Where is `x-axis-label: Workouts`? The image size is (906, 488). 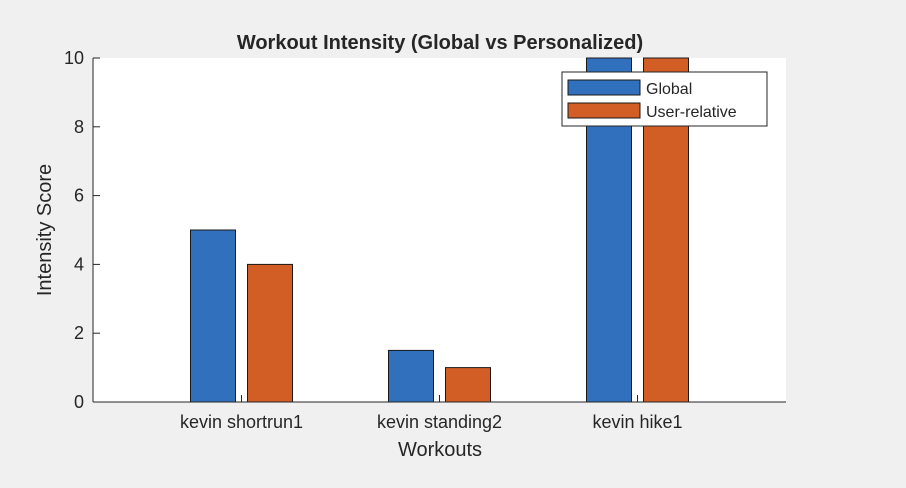
x-axis-label: Workouts is located at coordinates (440, 450).